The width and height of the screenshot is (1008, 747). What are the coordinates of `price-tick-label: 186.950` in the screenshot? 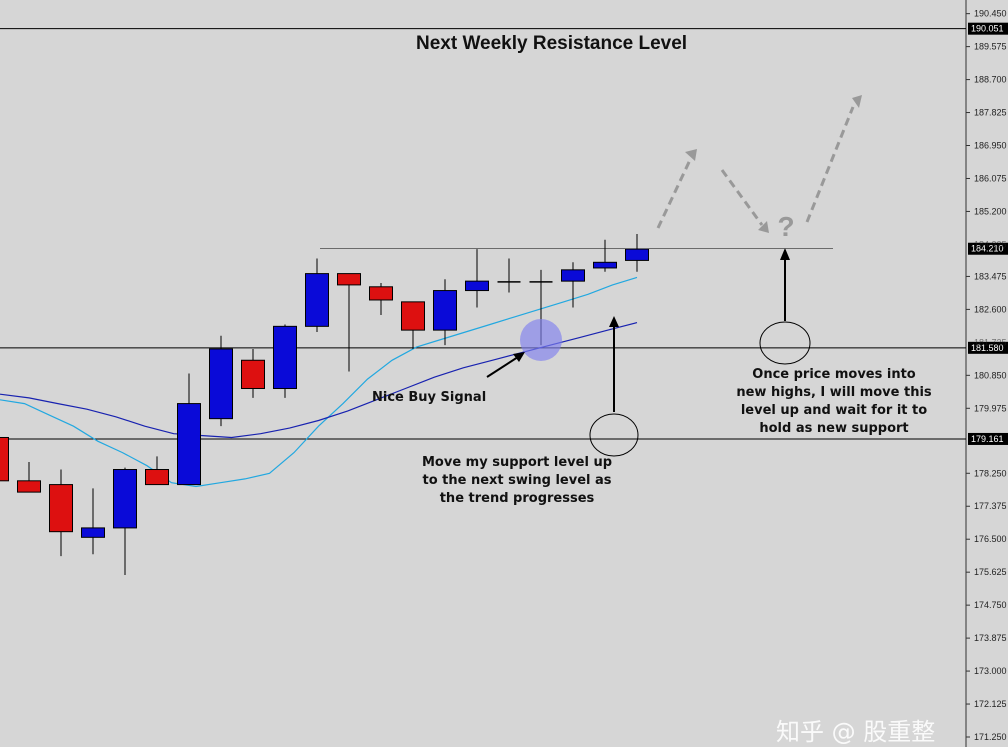 It's located at (990, 146).